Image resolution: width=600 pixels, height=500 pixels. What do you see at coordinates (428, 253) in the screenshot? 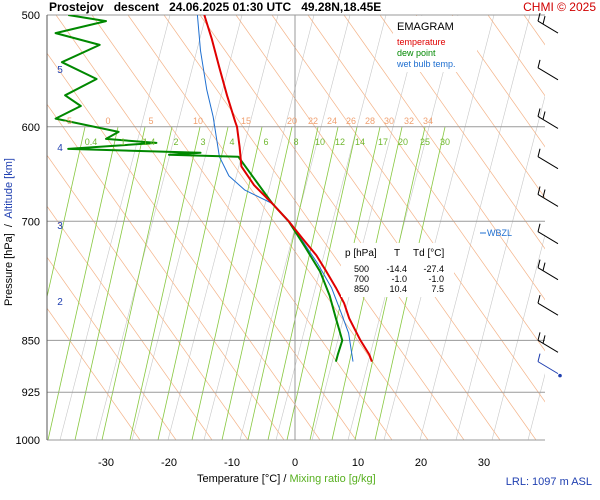
I see `table-header-td: Td [°C]` at bounding box center [428, 253].